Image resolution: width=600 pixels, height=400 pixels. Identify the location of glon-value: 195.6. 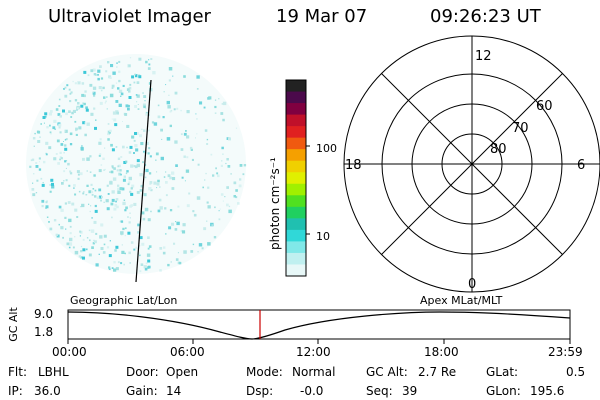
(547, 391).